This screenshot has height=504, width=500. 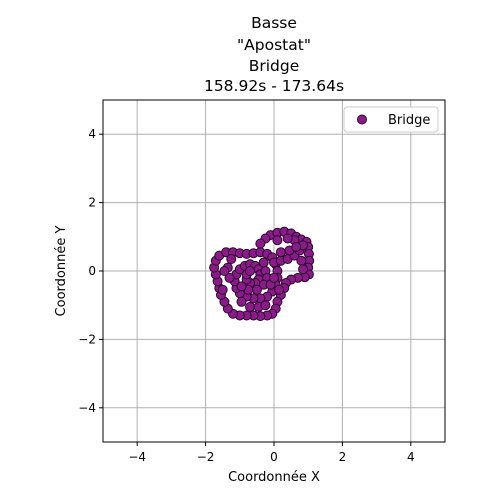 I want to click on data-points, so click(x=262, y=274).